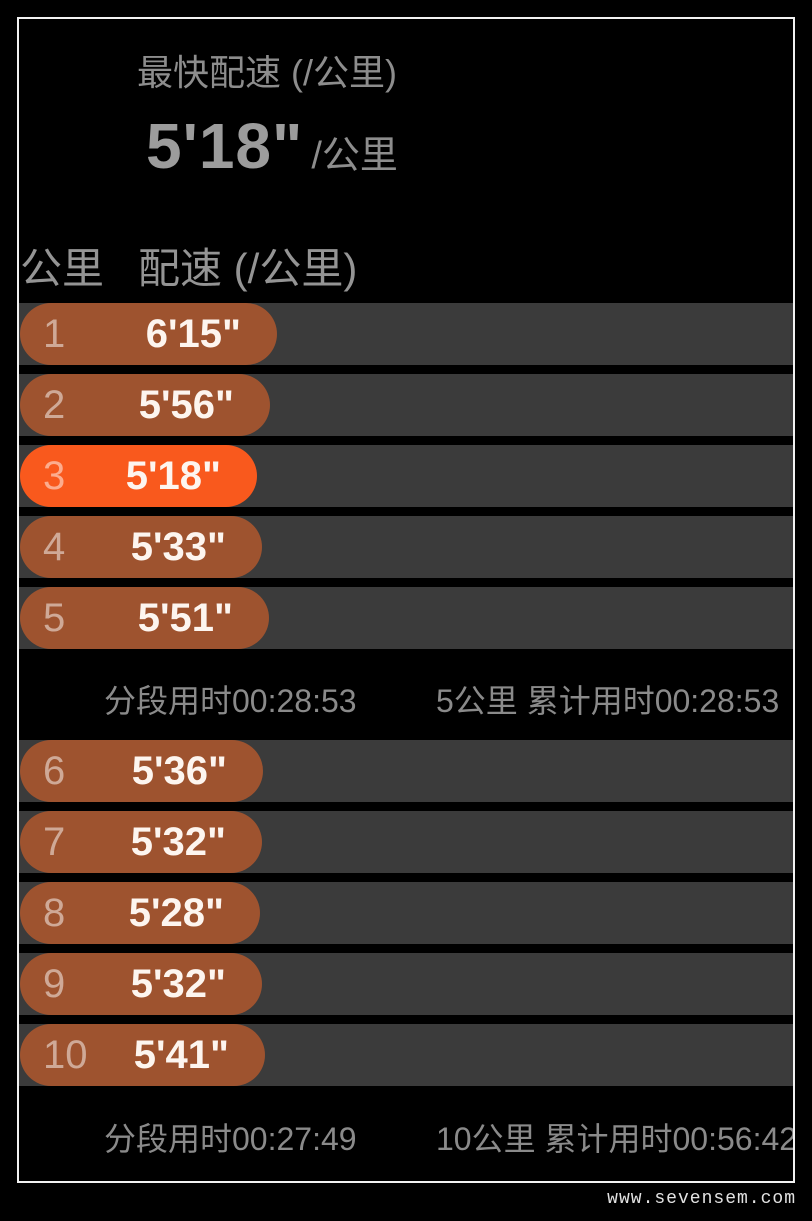 This screenshot has height=1221, width=812. I want to click on pace-bar: 6 5'36", so click(141, 771).